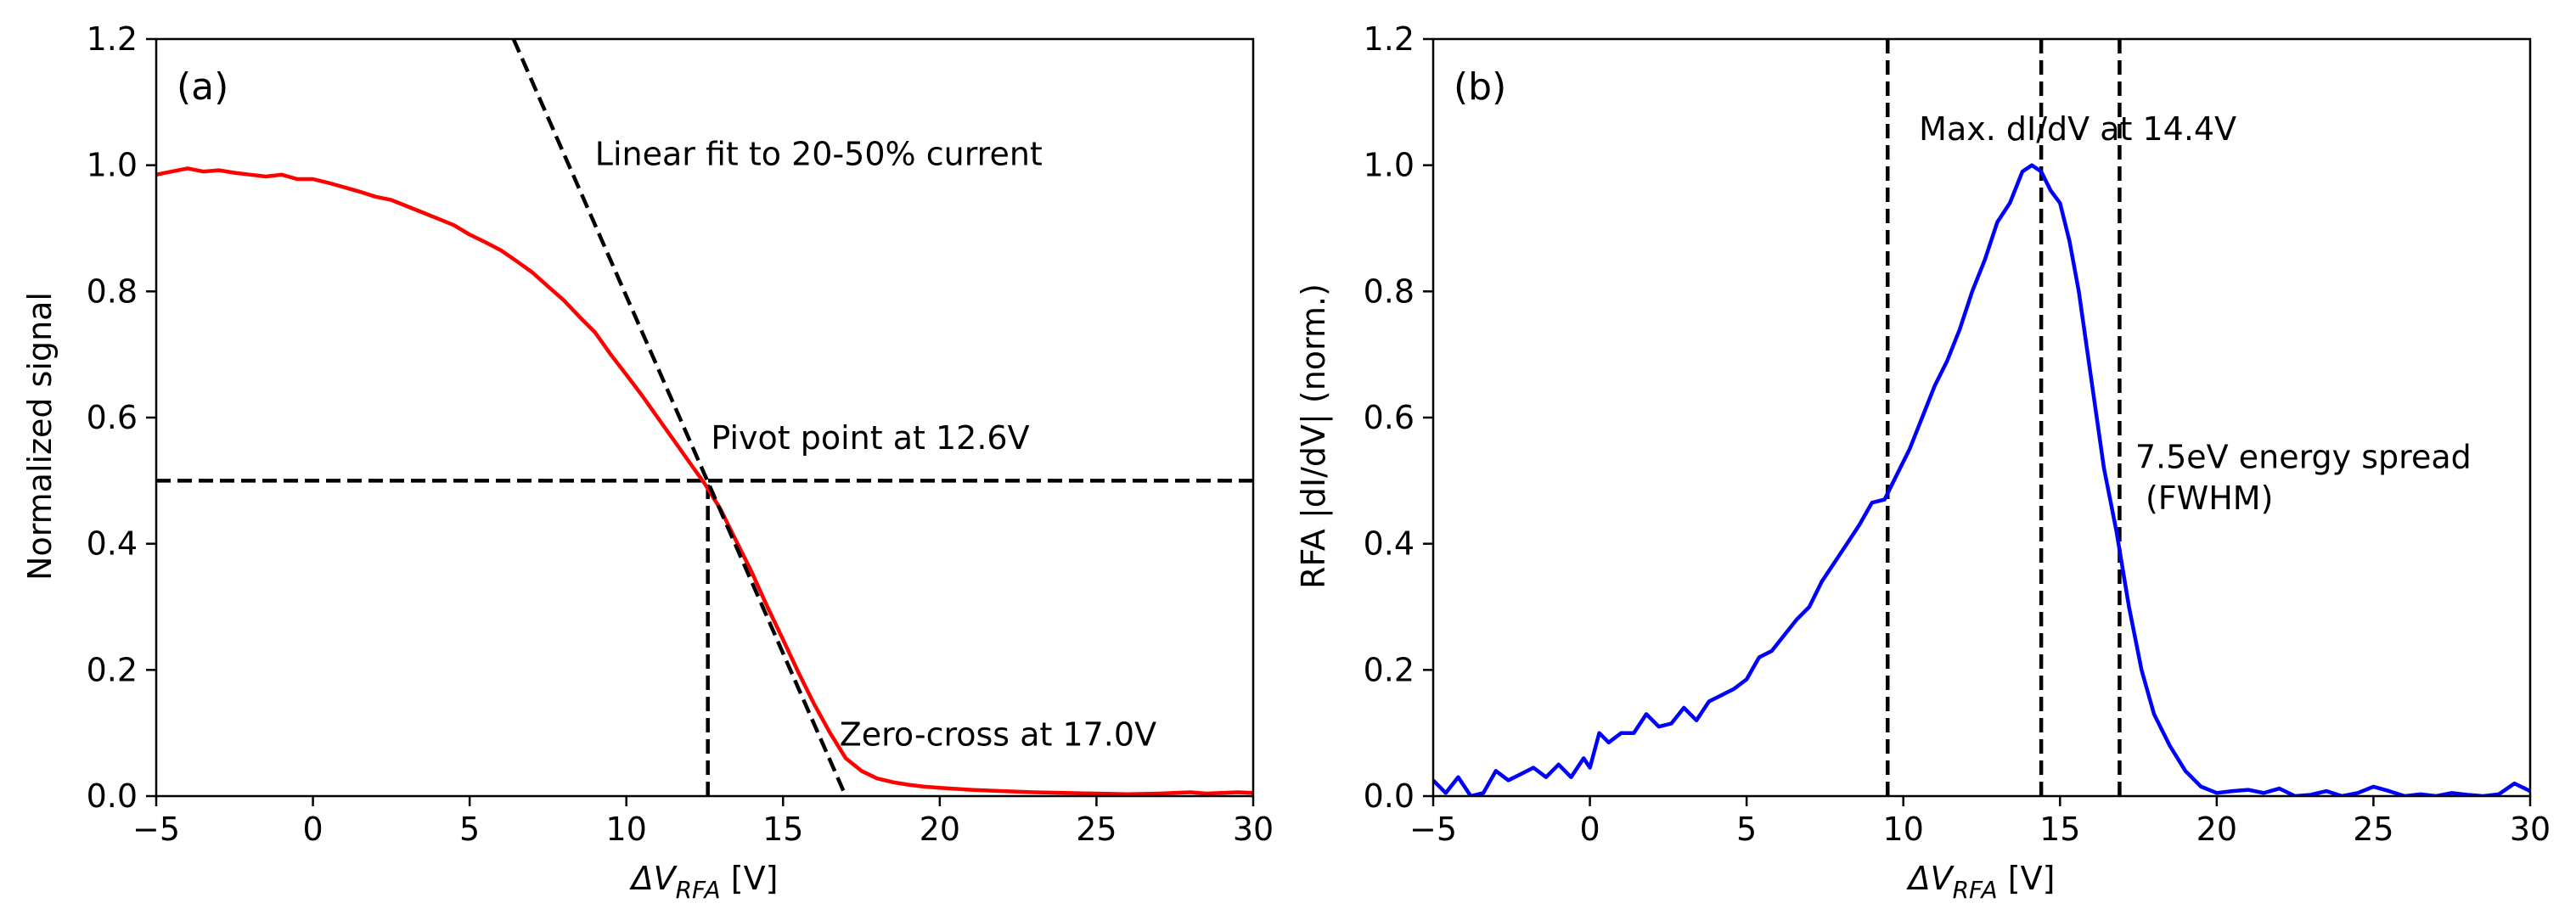  Describe the element at coordinates (1389, 796) in the screenshot. I see `y-tick-label-b: 0.0` at that location.